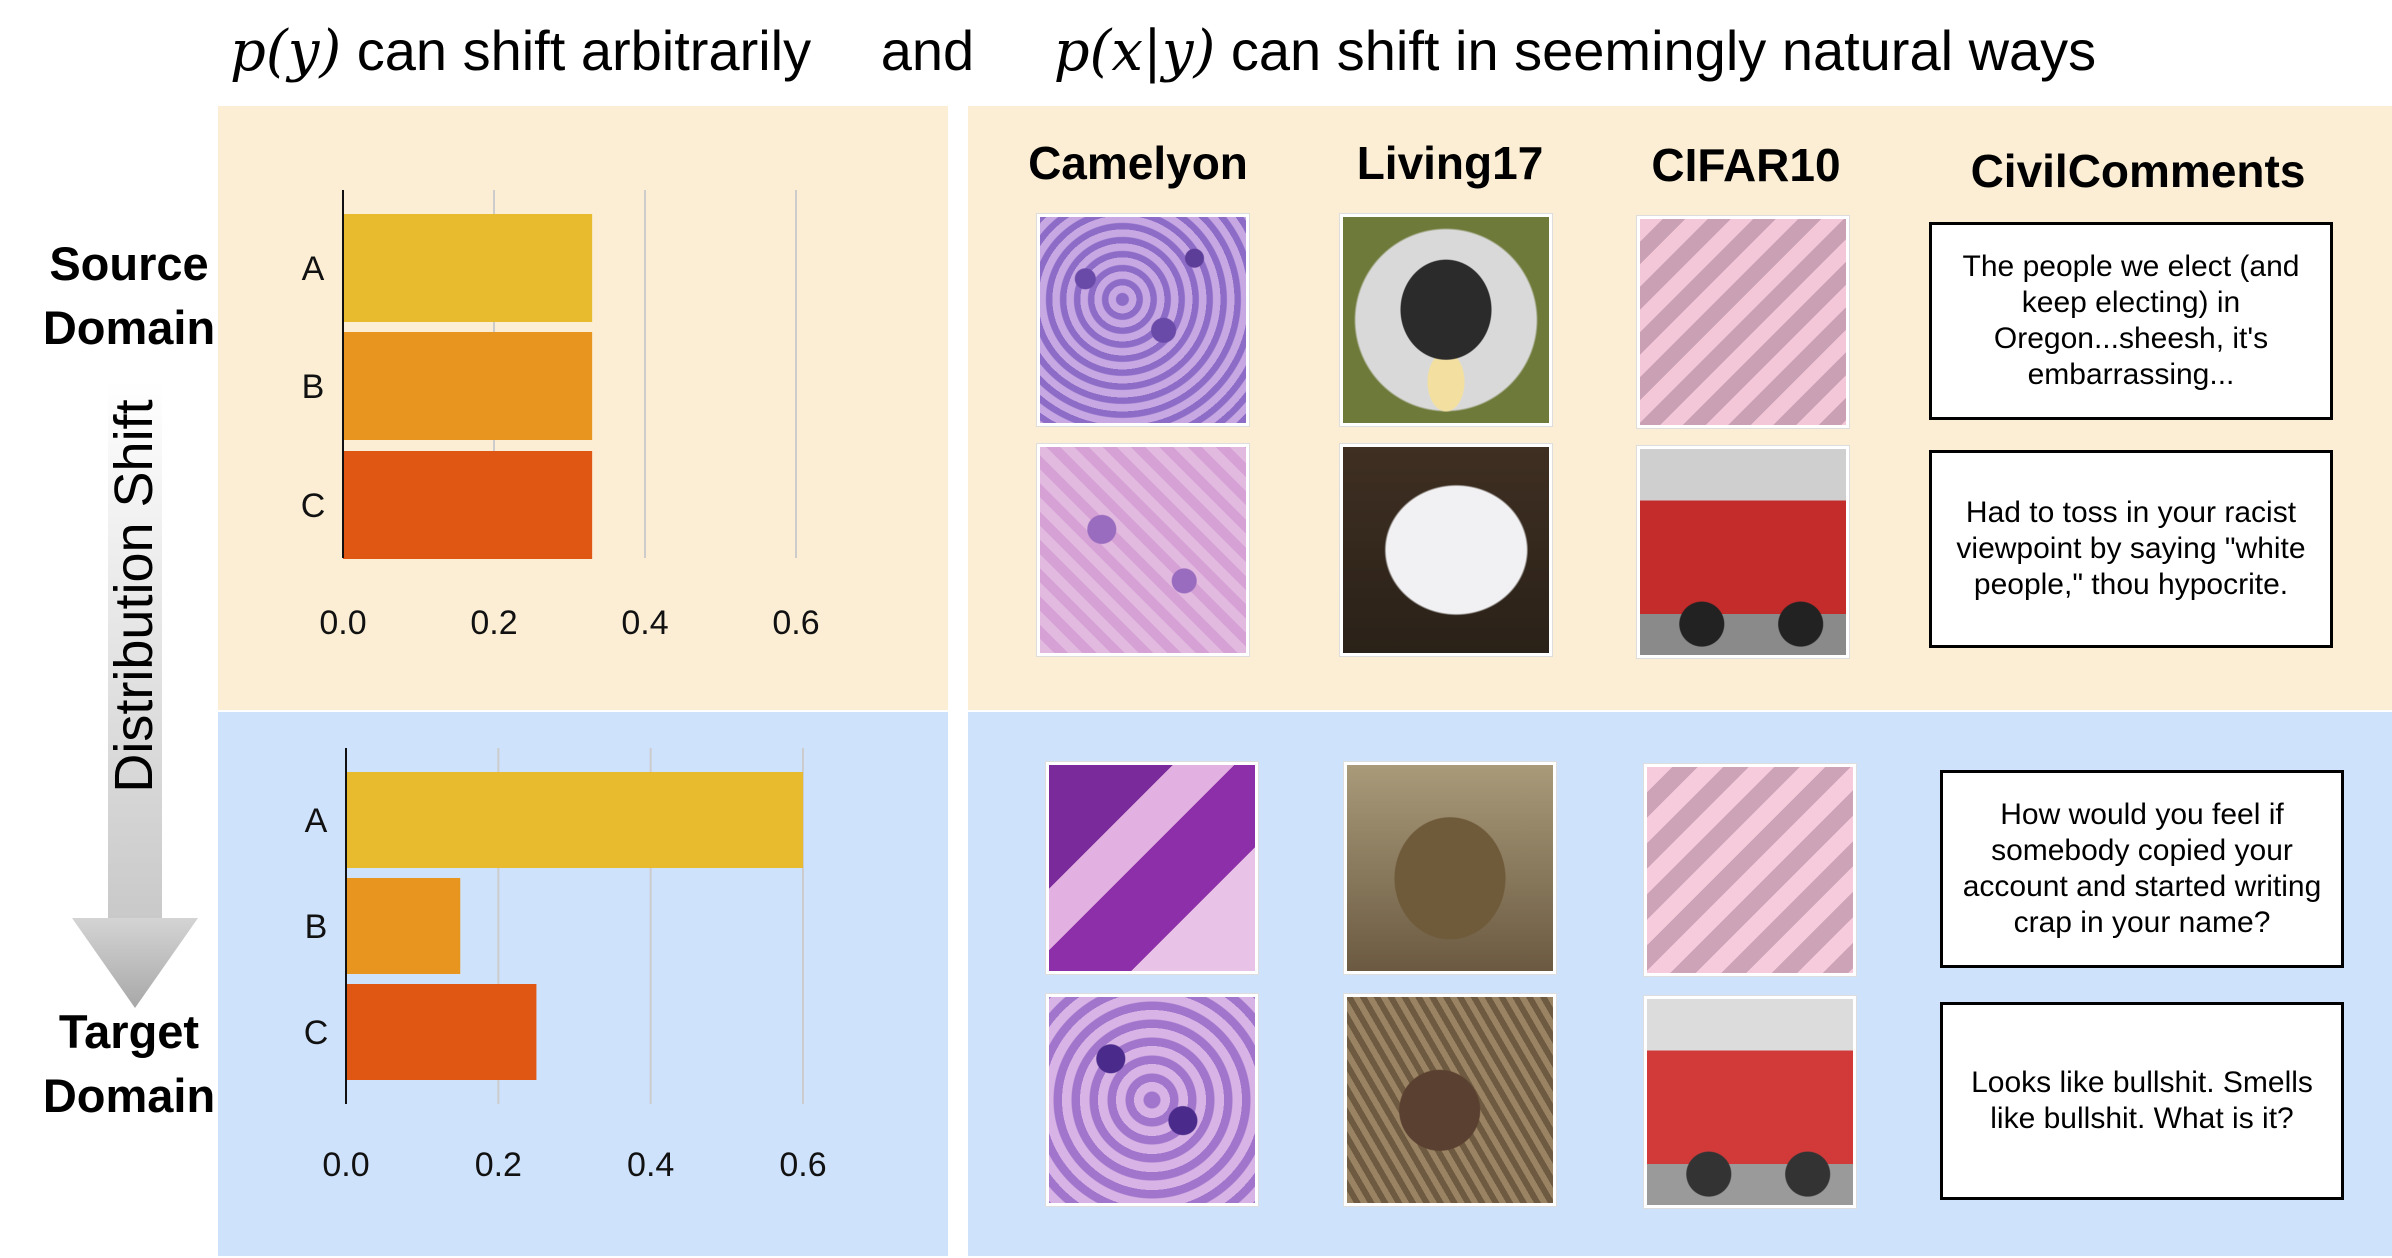  I want to click on target-label-chart: A B C 0.0 0.2 0.4 0.6, so click(565, 966).